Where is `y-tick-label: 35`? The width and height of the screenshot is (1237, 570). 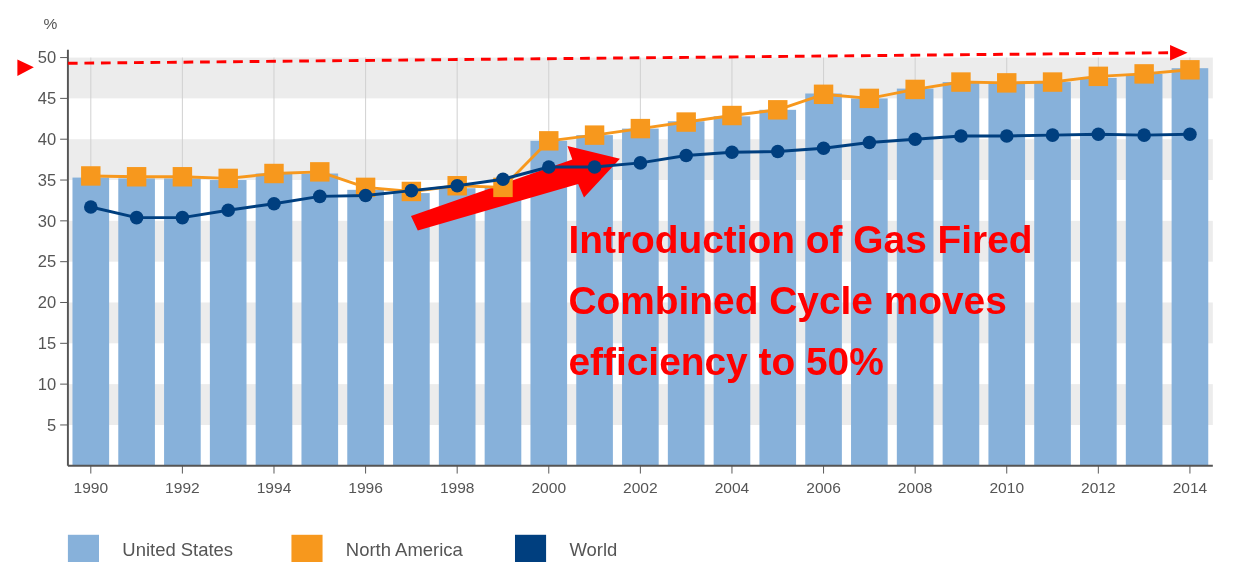
y-tick-label: 35 is located at coordinates (47, 180).